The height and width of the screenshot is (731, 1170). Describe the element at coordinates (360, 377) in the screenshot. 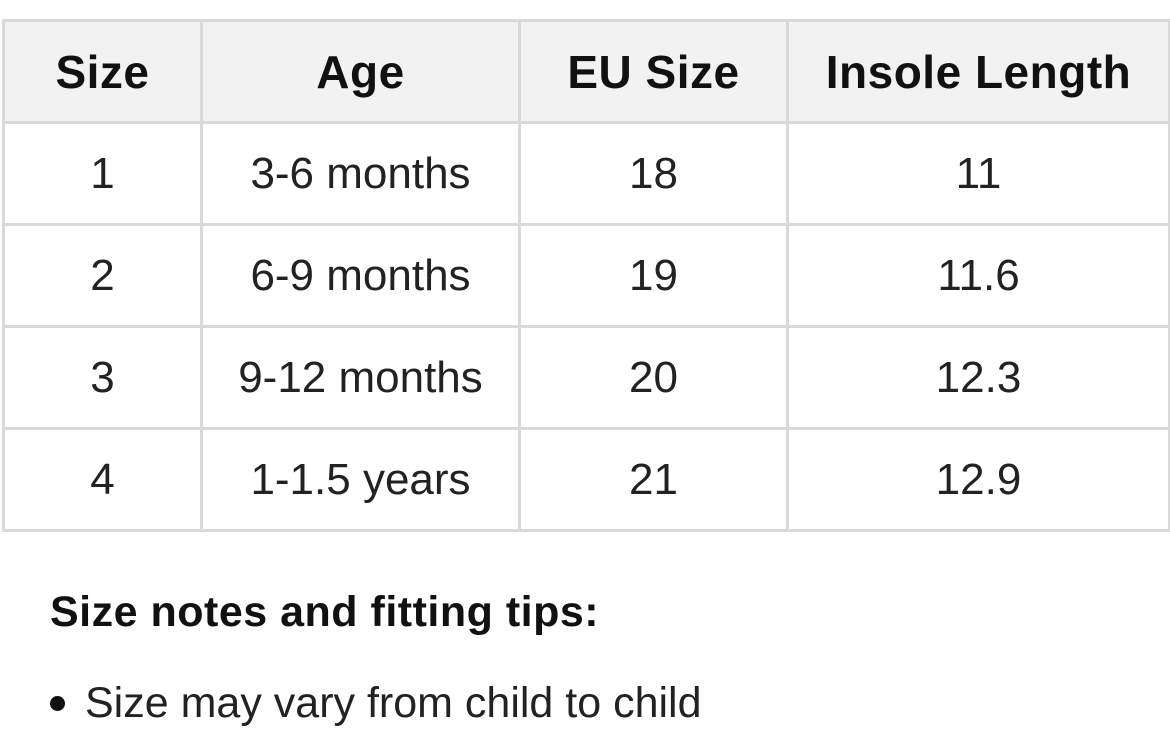

I see `table-cell-age: 9-12 months` at that location.